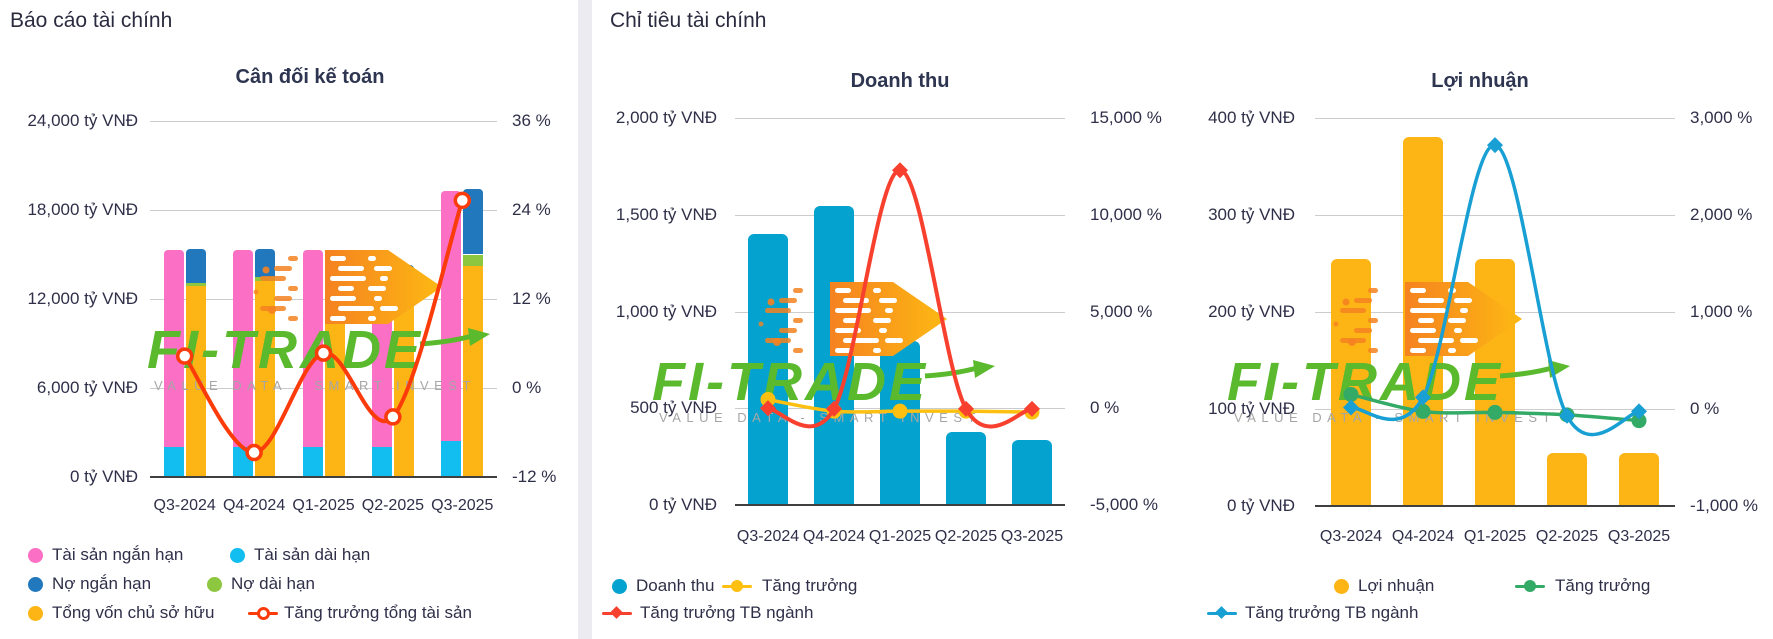  Describe the element at coordinates (673, 408) in the screenshot. I see `y-axis-tick-label: 500 tỷ VNĐ` at that location.